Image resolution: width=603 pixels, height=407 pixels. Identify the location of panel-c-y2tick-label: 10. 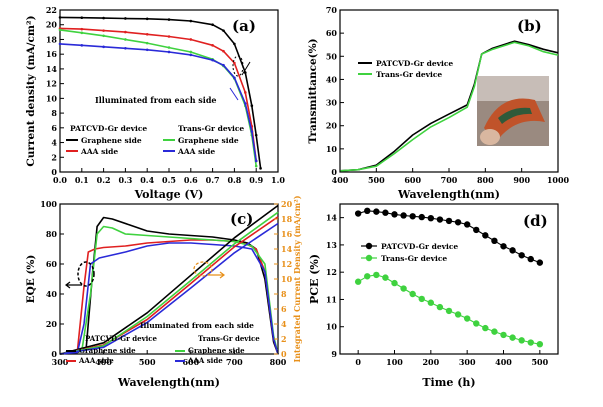
(287, 279).